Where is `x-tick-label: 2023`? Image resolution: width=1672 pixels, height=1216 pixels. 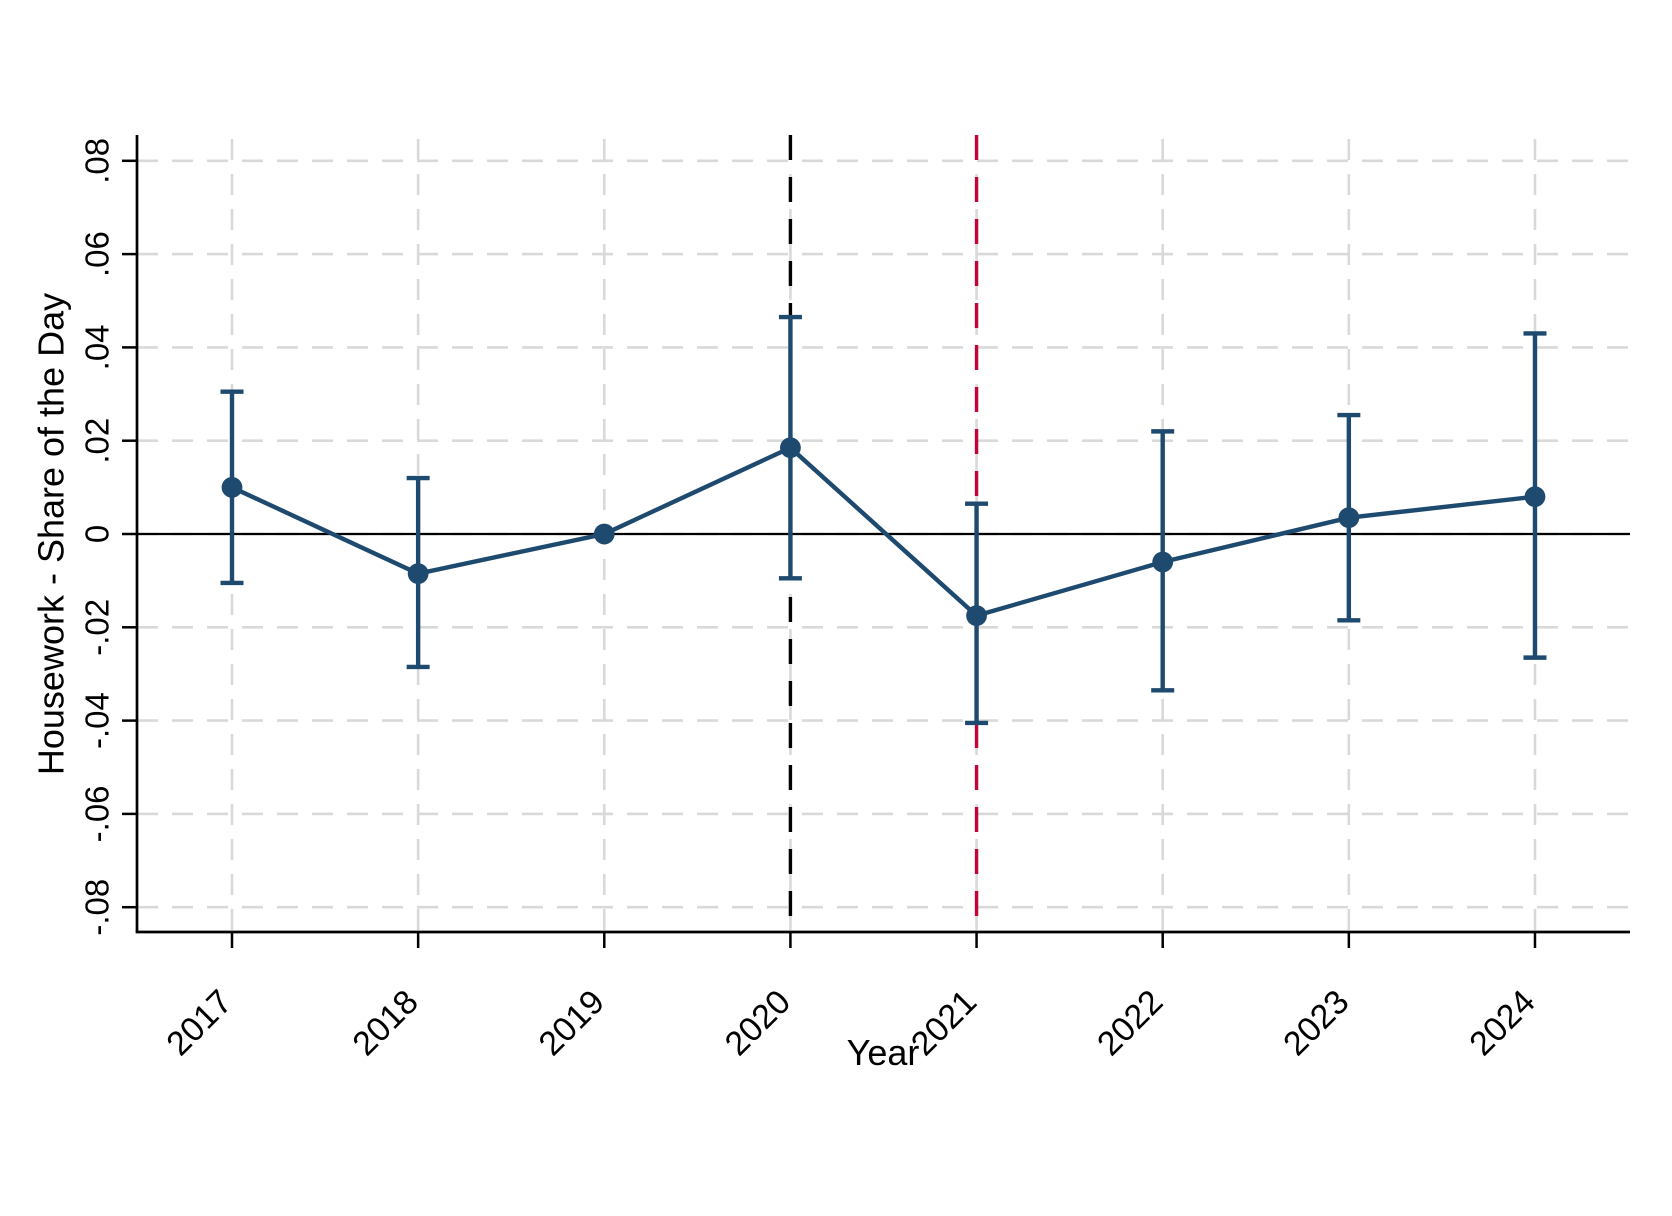 x-tick-label: 2023 is located at coordinates (1316, 1023).